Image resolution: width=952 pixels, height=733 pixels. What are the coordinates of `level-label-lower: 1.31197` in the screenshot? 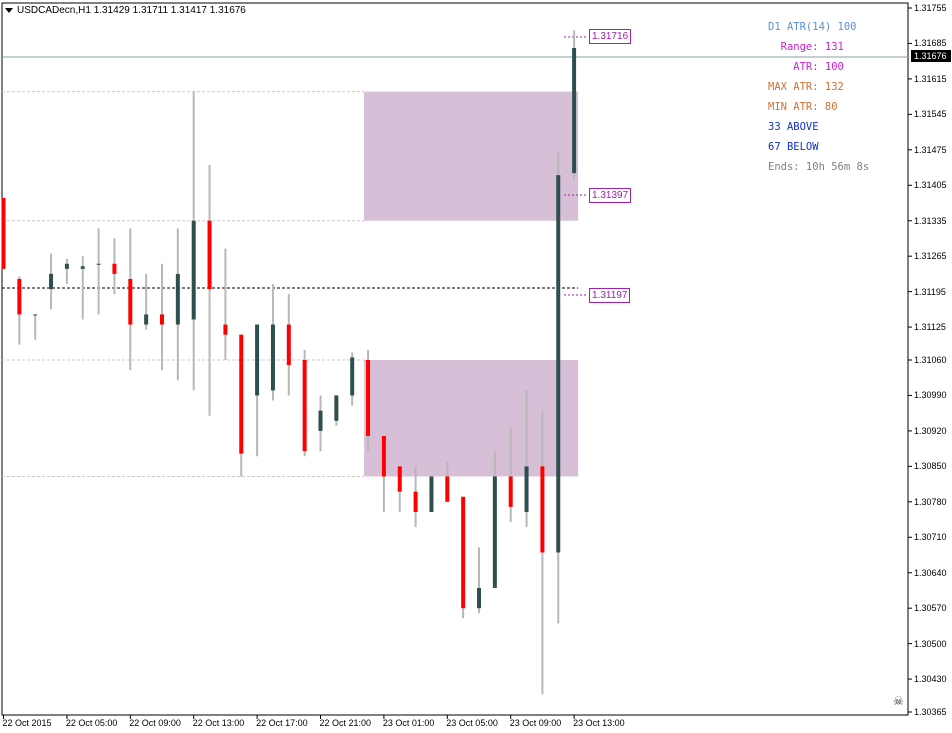 It's located at (610, 295).